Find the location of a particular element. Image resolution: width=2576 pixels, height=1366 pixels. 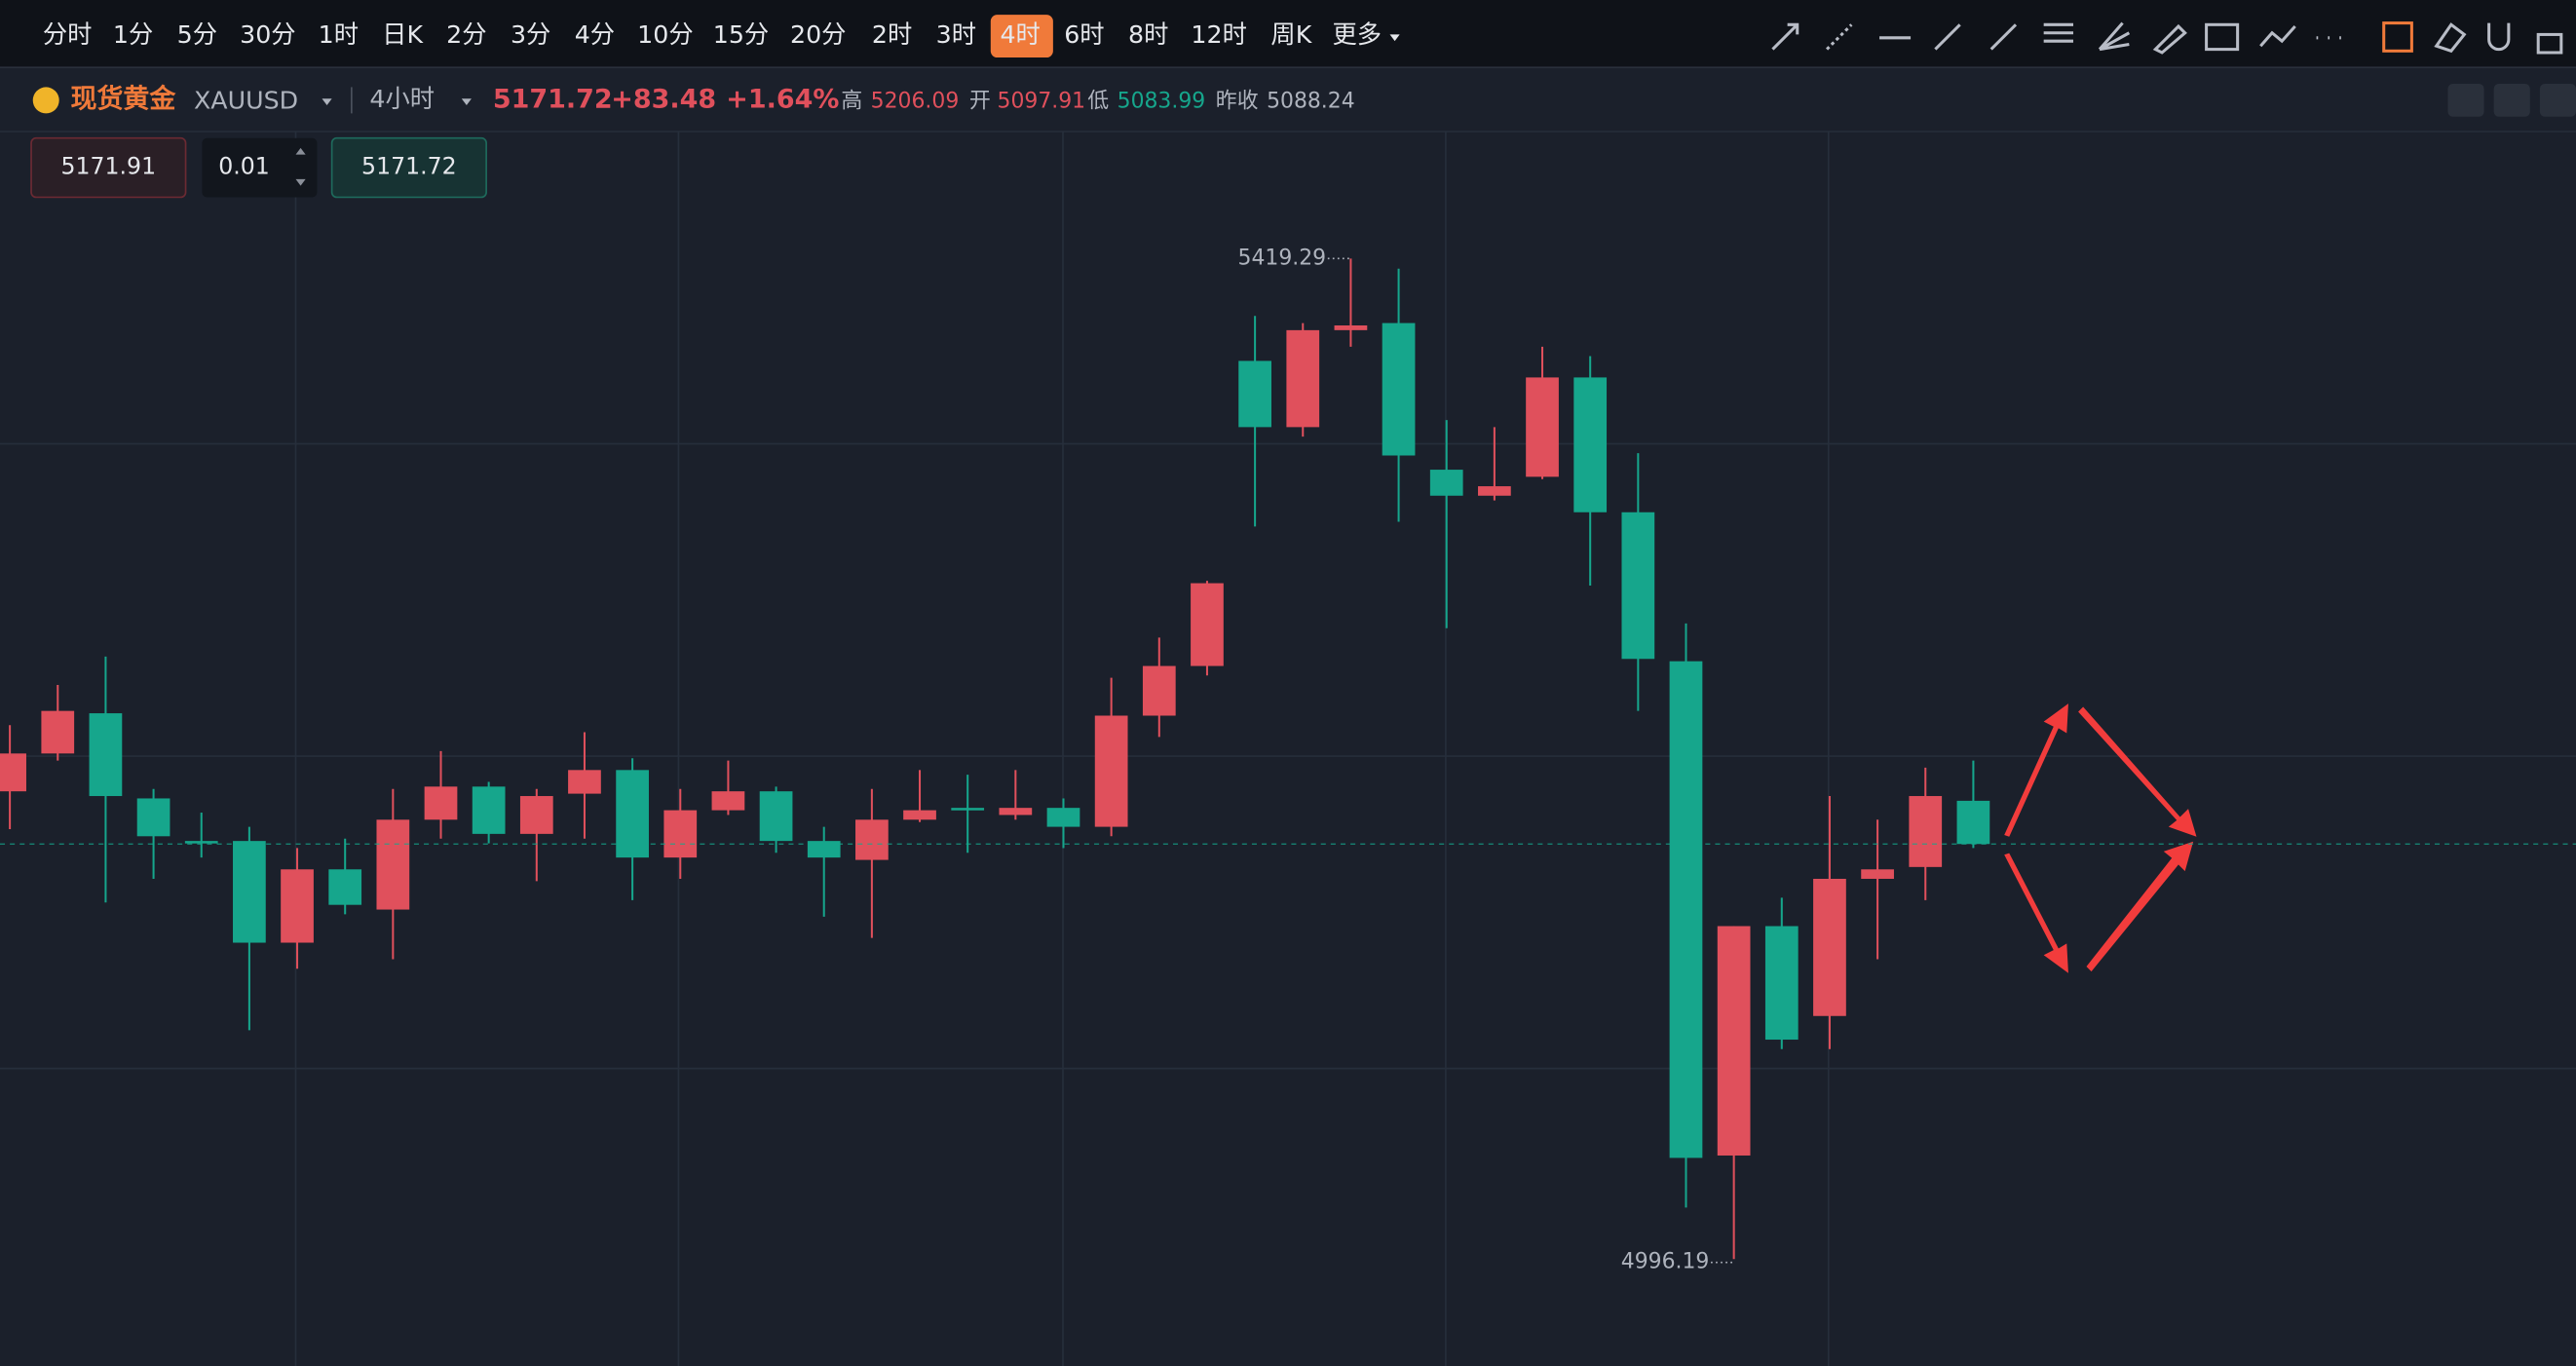

tool-image is located at coordinates (2222, 37).